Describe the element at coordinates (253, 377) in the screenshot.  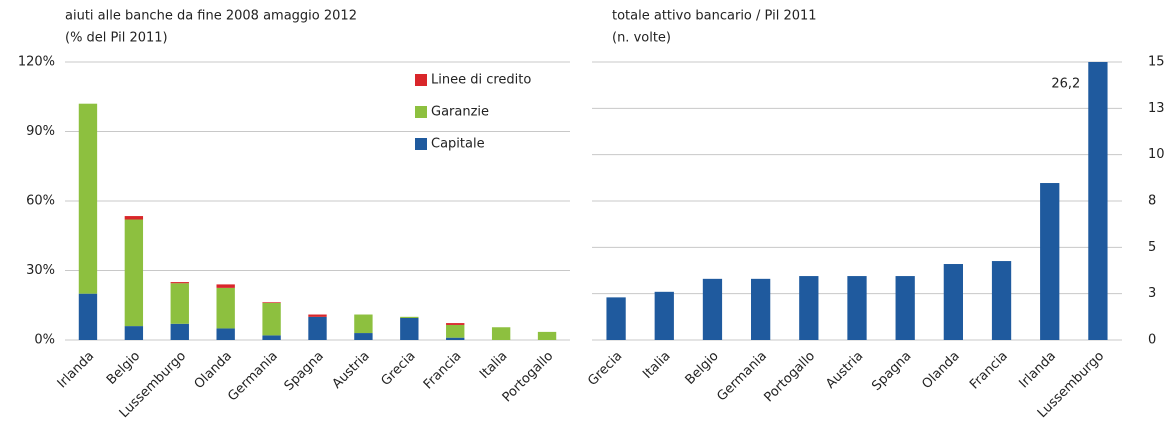
I see `x-tick-label: Germania` at that location.